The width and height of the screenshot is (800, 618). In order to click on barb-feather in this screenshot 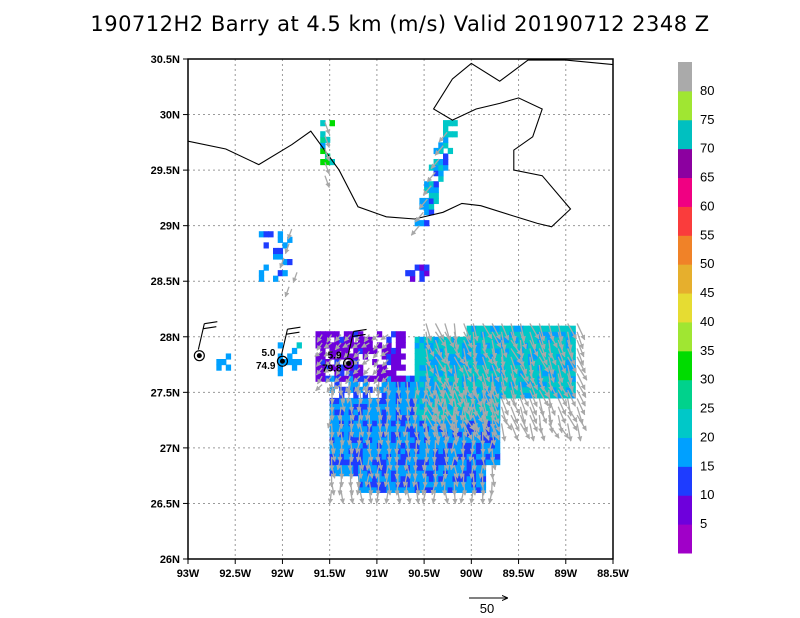, I will do `click(293, 333)`.